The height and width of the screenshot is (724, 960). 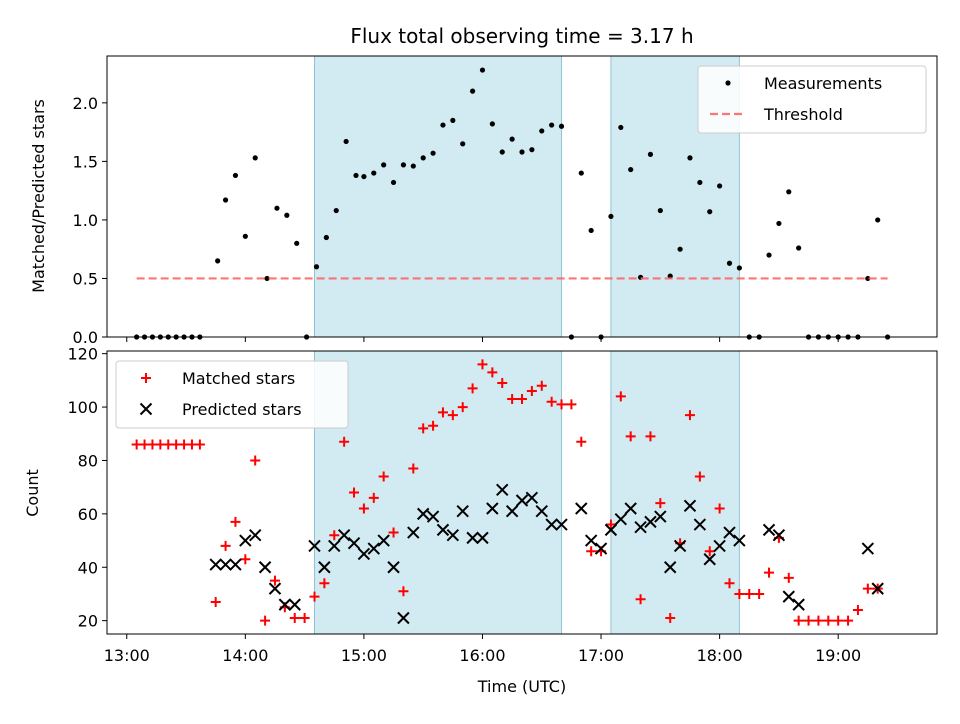 I want to click on x-tick-label: 16:00, so click(x=482, y=655).